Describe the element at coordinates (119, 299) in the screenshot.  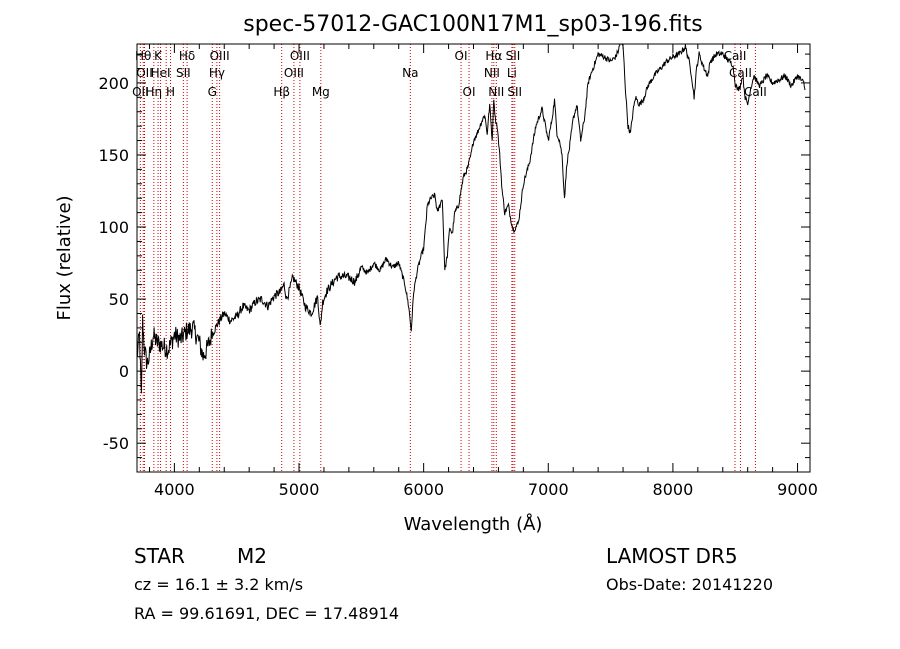
I see `y-tick-label: 50` at that location.